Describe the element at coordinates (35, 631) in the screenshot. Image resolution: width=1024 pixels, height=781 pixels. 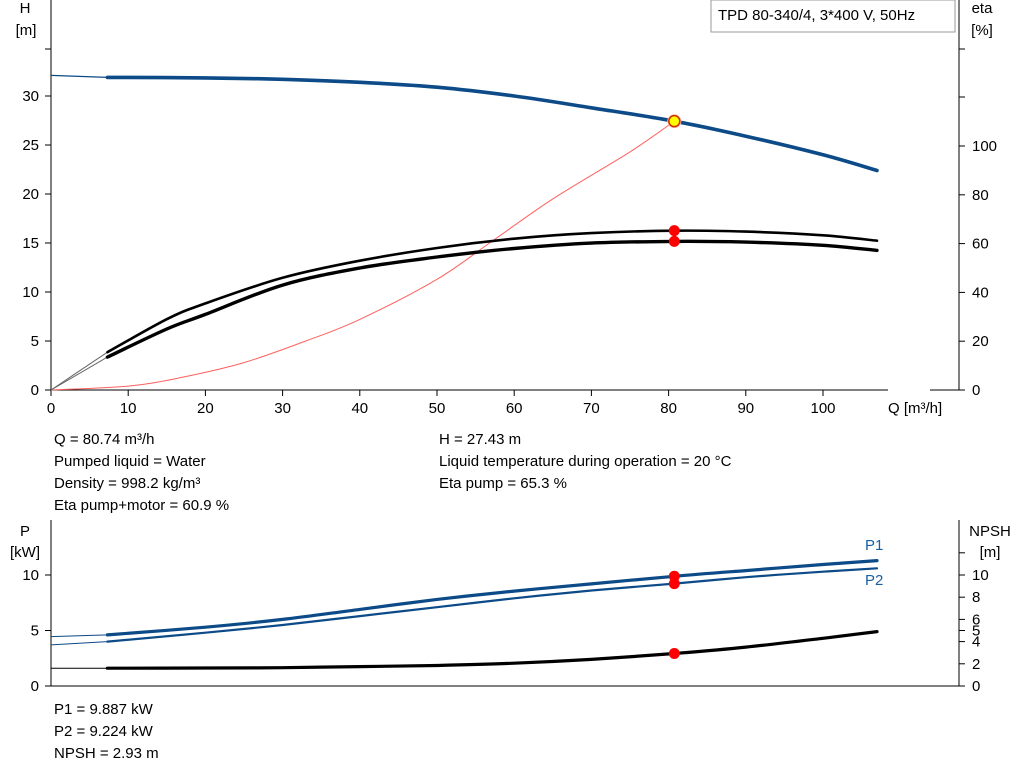
I see `p-tick-label: 5` at that location.